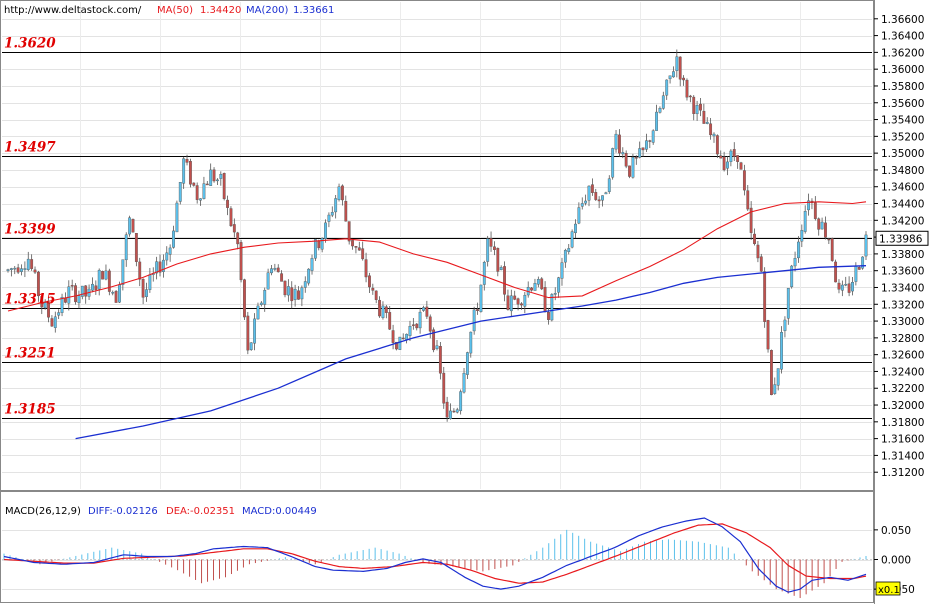 The height and width of the screenshot is (604, 930). I want to click on header-ma200-value: 1.33661, so click(313, 10).